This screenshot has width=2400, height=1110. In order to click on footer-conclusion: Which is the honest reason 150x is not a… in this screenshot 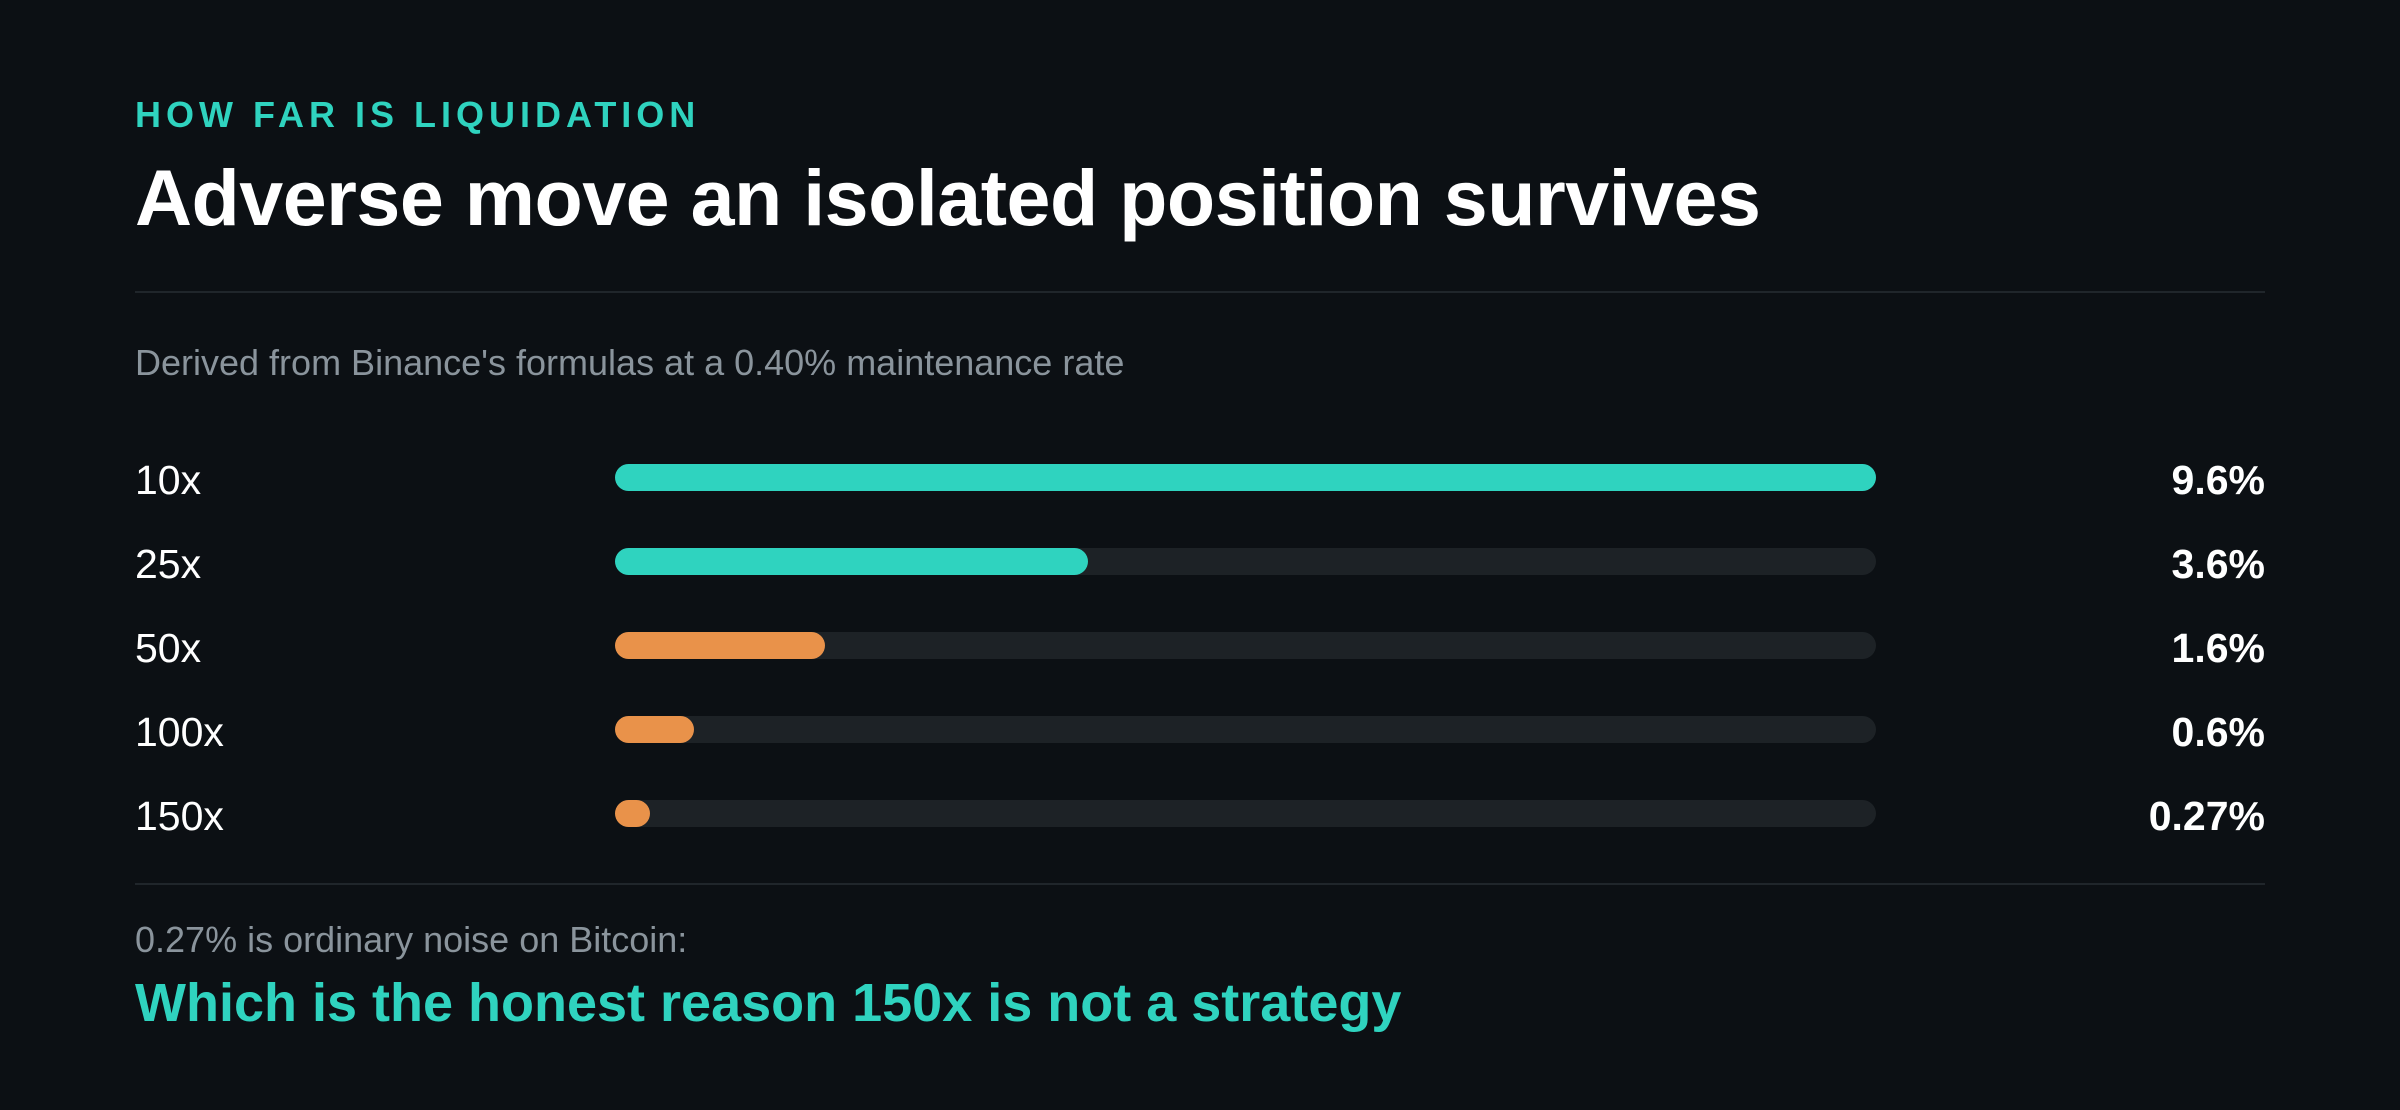, I will do `click(768, 1003)`.